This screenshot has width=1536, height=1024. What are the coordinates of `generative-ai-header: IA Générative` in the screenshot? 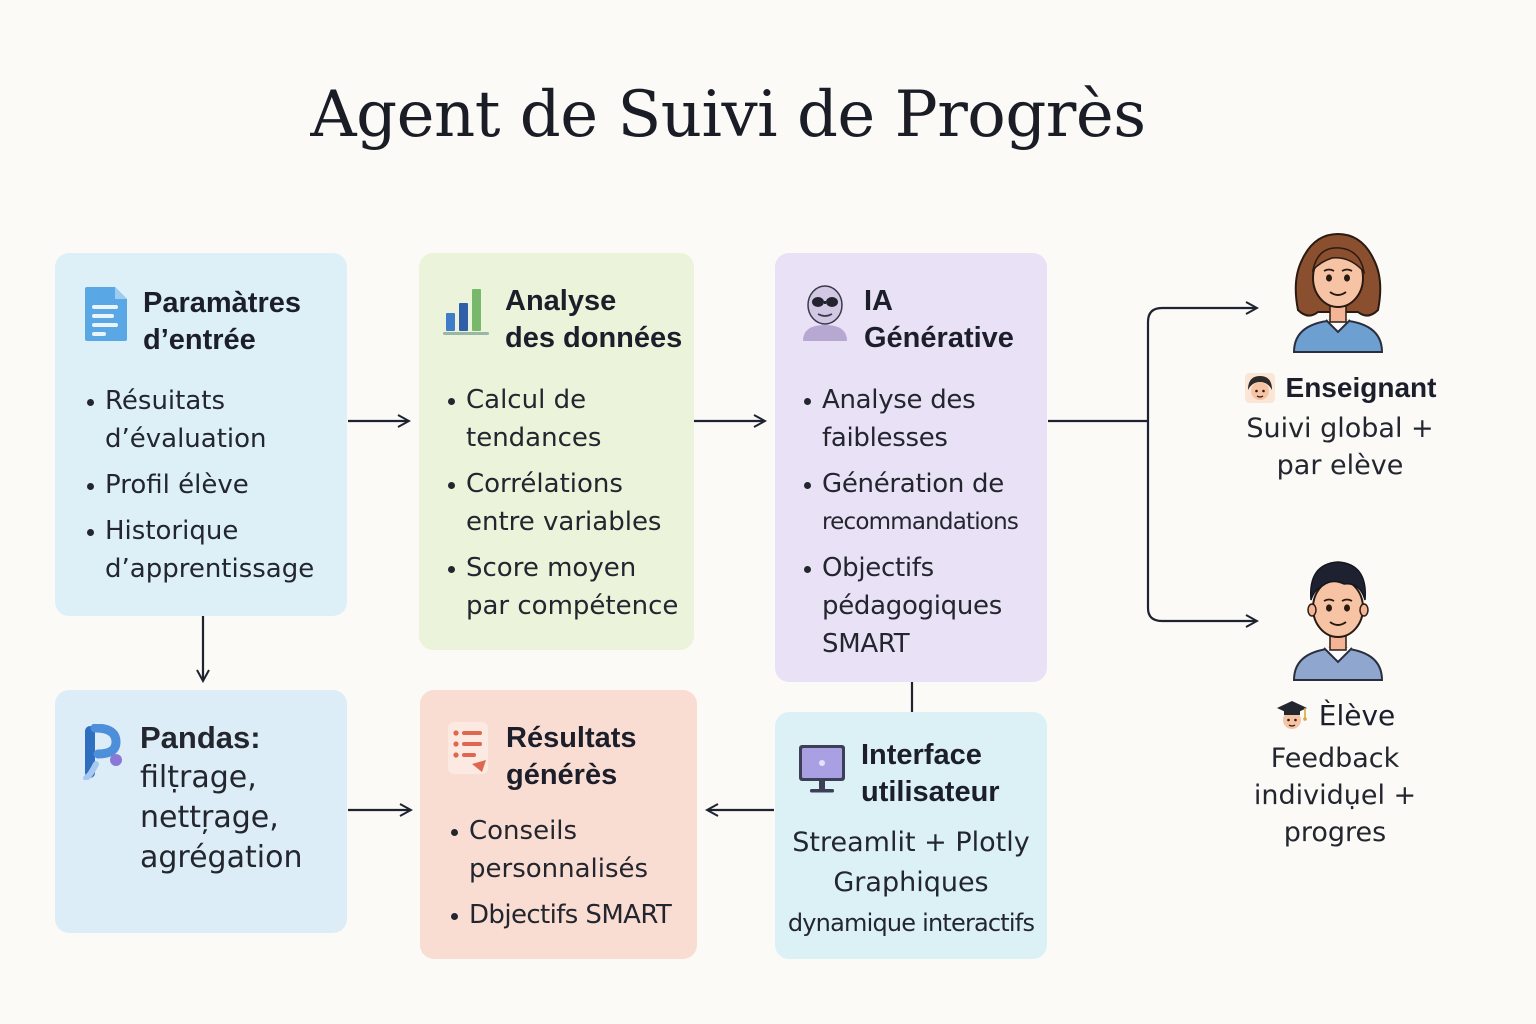 It's located at (907, 320).